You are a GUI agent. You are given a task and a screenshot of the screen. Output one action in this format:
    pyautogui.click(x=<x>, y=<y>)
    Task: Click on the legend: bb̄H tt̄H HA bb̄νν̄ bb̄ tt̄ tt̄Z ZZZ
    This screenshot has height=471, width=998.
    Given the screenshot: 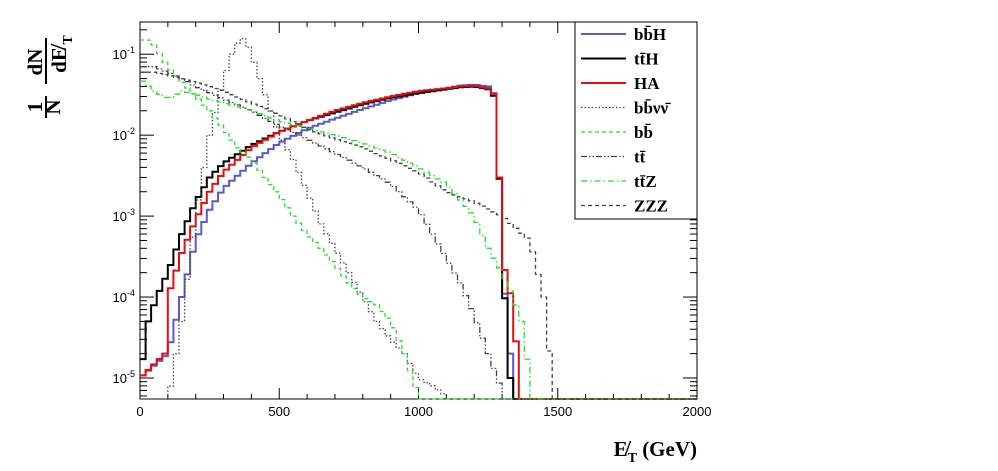 What is the action you would take?
    pyautogui.click(x=626, y=120)
    